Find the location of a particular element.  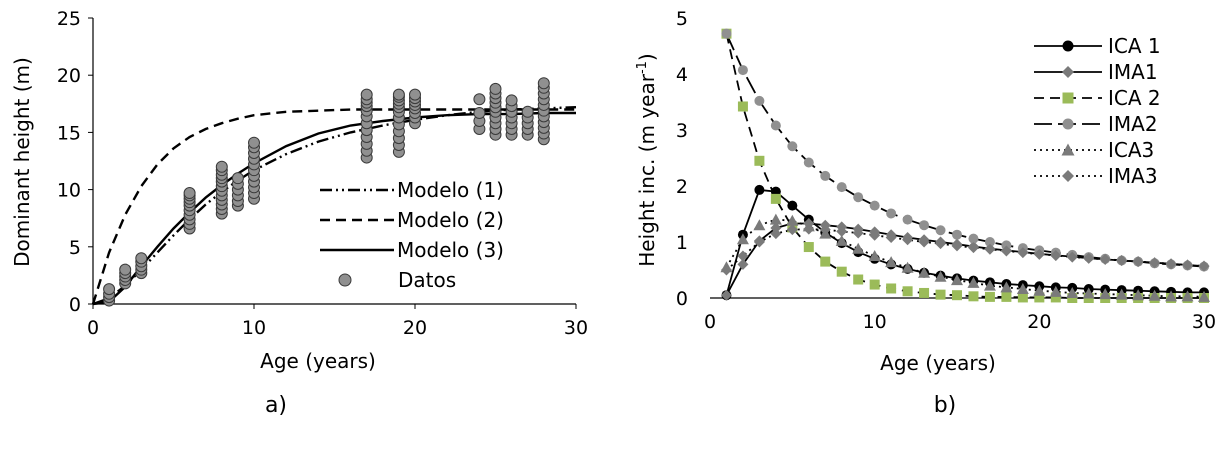

panel-a-y-tick-label: 15 is located at coordinates (69, 133).